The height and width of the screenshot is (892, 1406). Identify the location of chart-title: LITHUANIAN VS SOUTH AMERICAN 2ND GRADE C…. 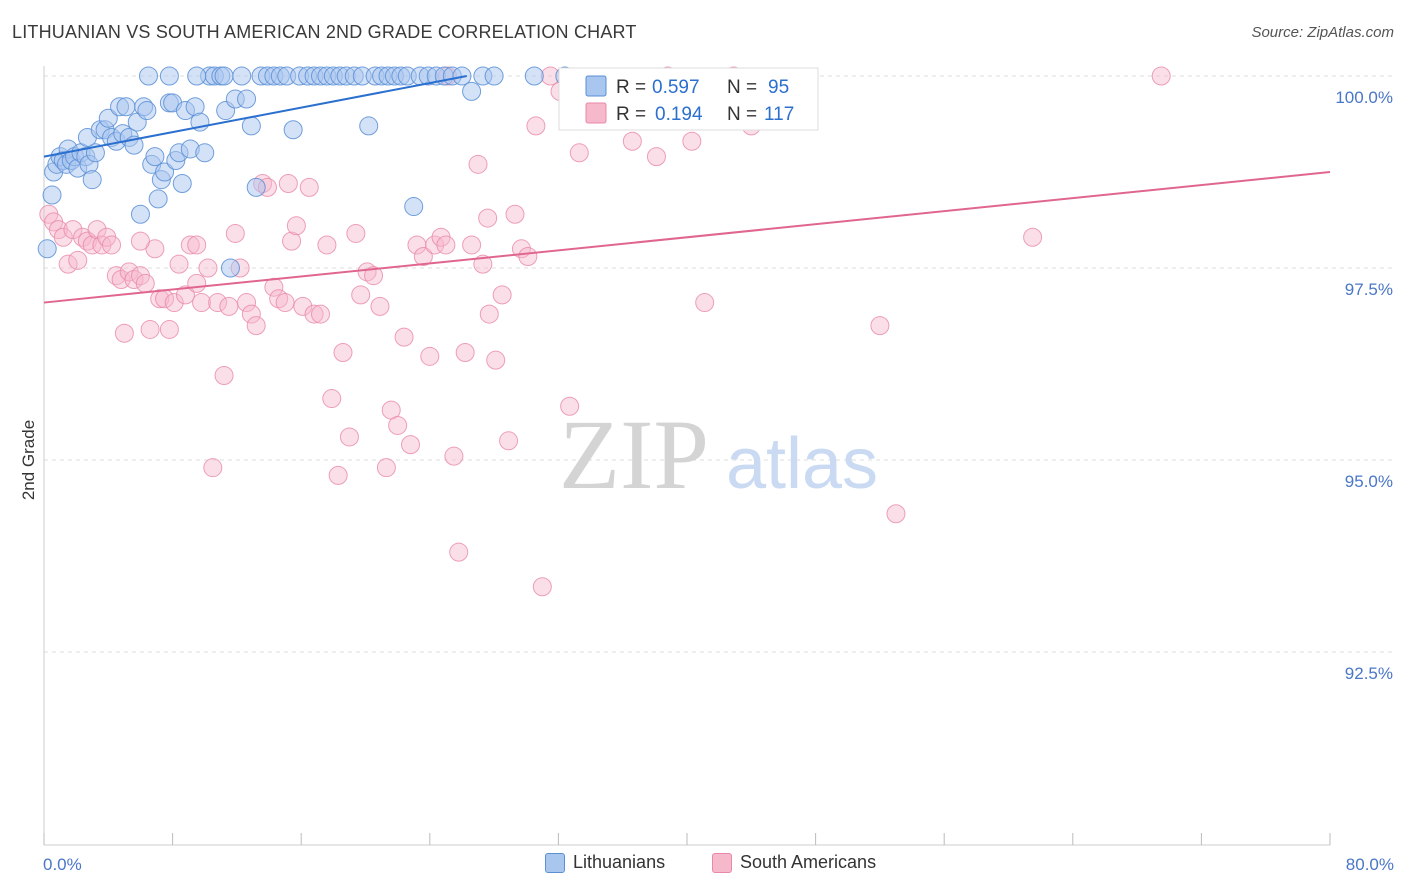
(324, 32).